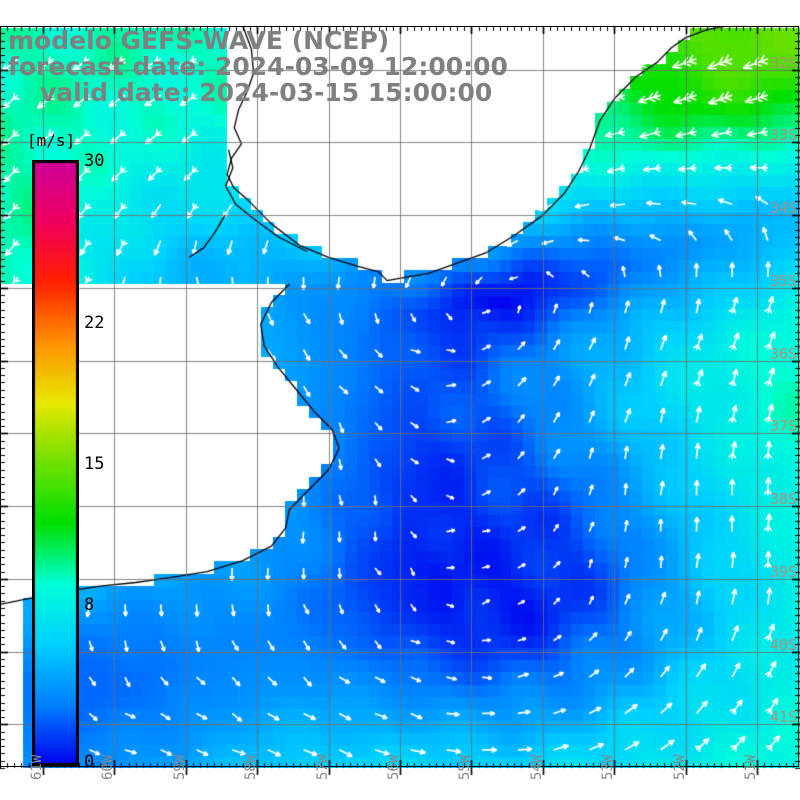  Describe the element at coordinates (784, 717) in the screenshot. I see `lat-label-41S: 41S` at that location.